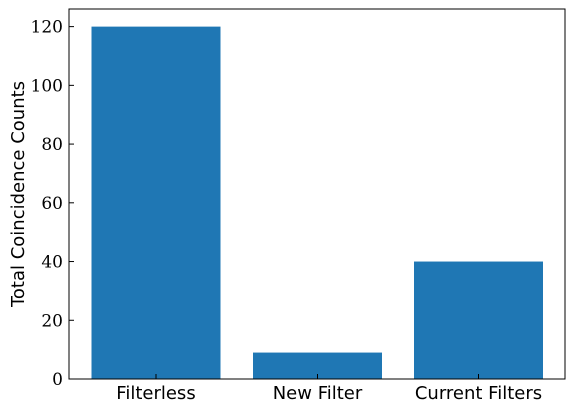 The height and width of the screenshot is (412, 575). Describe the element at coordinates (318, 393) in the screenshot. I see `x-tick-label: New Filter` at that location.